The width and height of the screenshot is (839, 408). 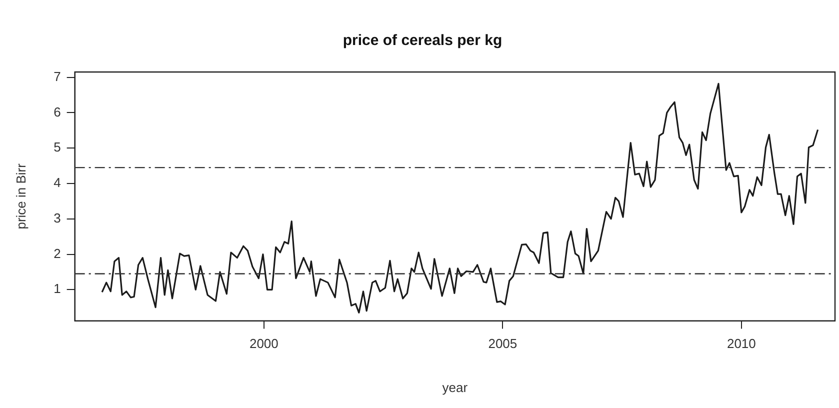 I want to click on y-tick-label: 6, so click(x=57, y=112).